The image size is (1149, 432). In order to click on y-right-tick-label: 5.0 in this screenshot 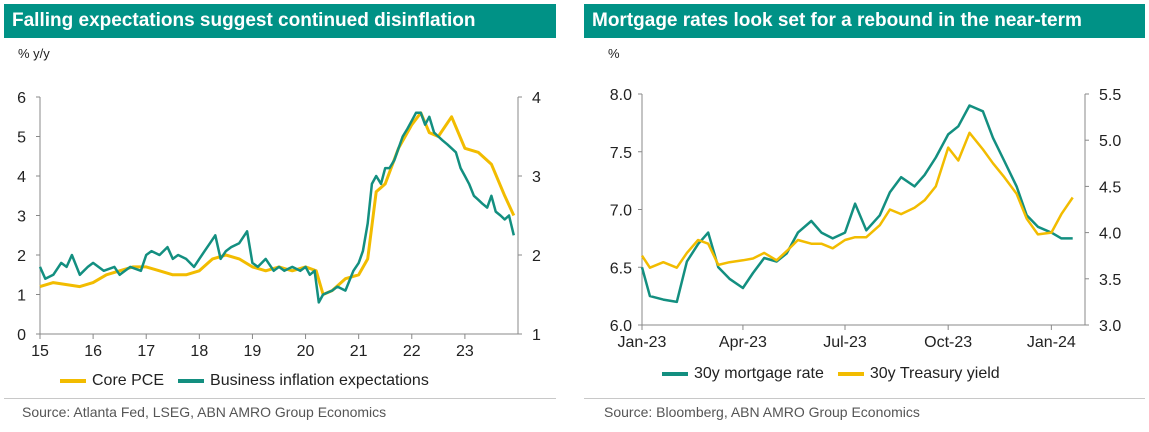, I will do `click(1110, 141)`.